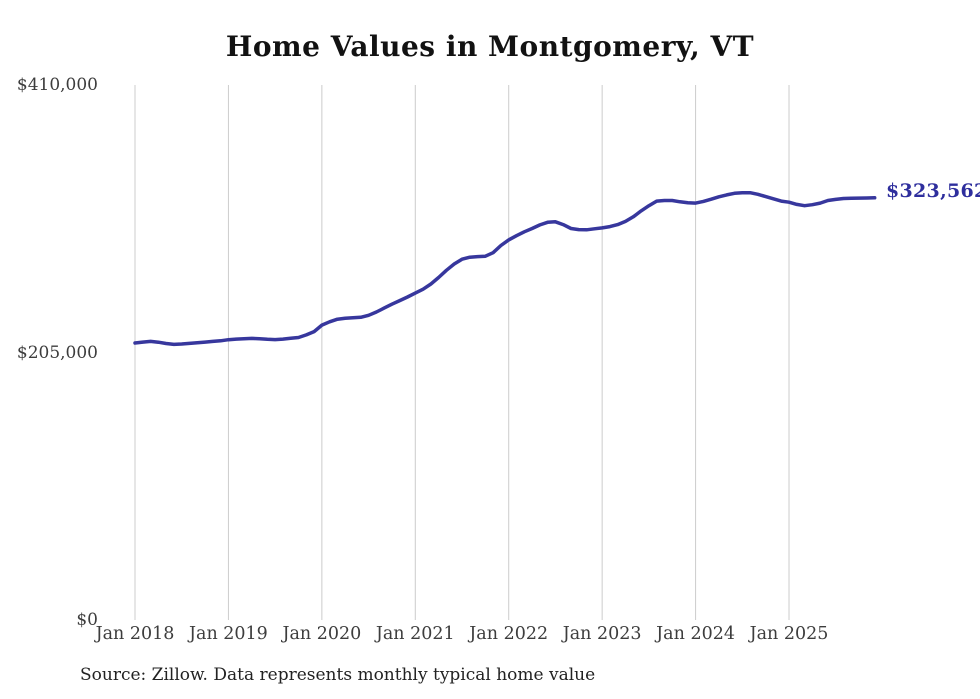 This screenshot has width=980, height=699. I want to click on y-axis-tick-label: $0, so click(87, 620).